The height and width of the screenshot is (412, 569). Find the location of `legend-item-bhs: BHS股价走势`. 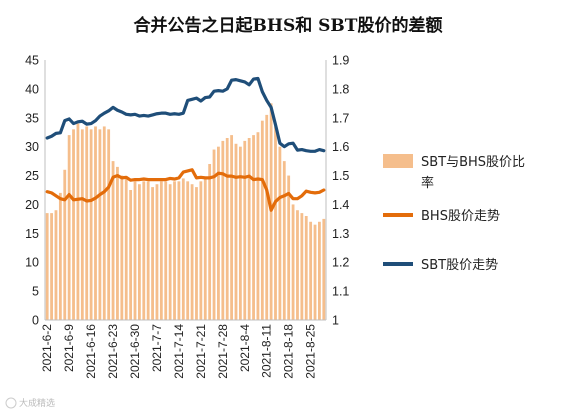

legend-item-bhs: BHS股价走势 is located at coordinates (441, 216).